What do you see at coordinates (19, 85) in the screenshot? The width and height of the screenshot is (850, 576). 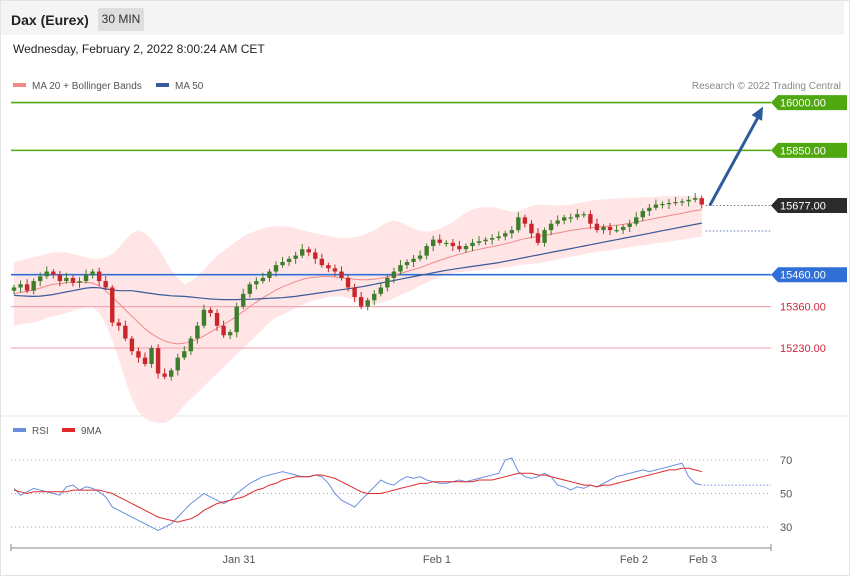 I see `ma20-swatch` at bounding box center [19, 85].